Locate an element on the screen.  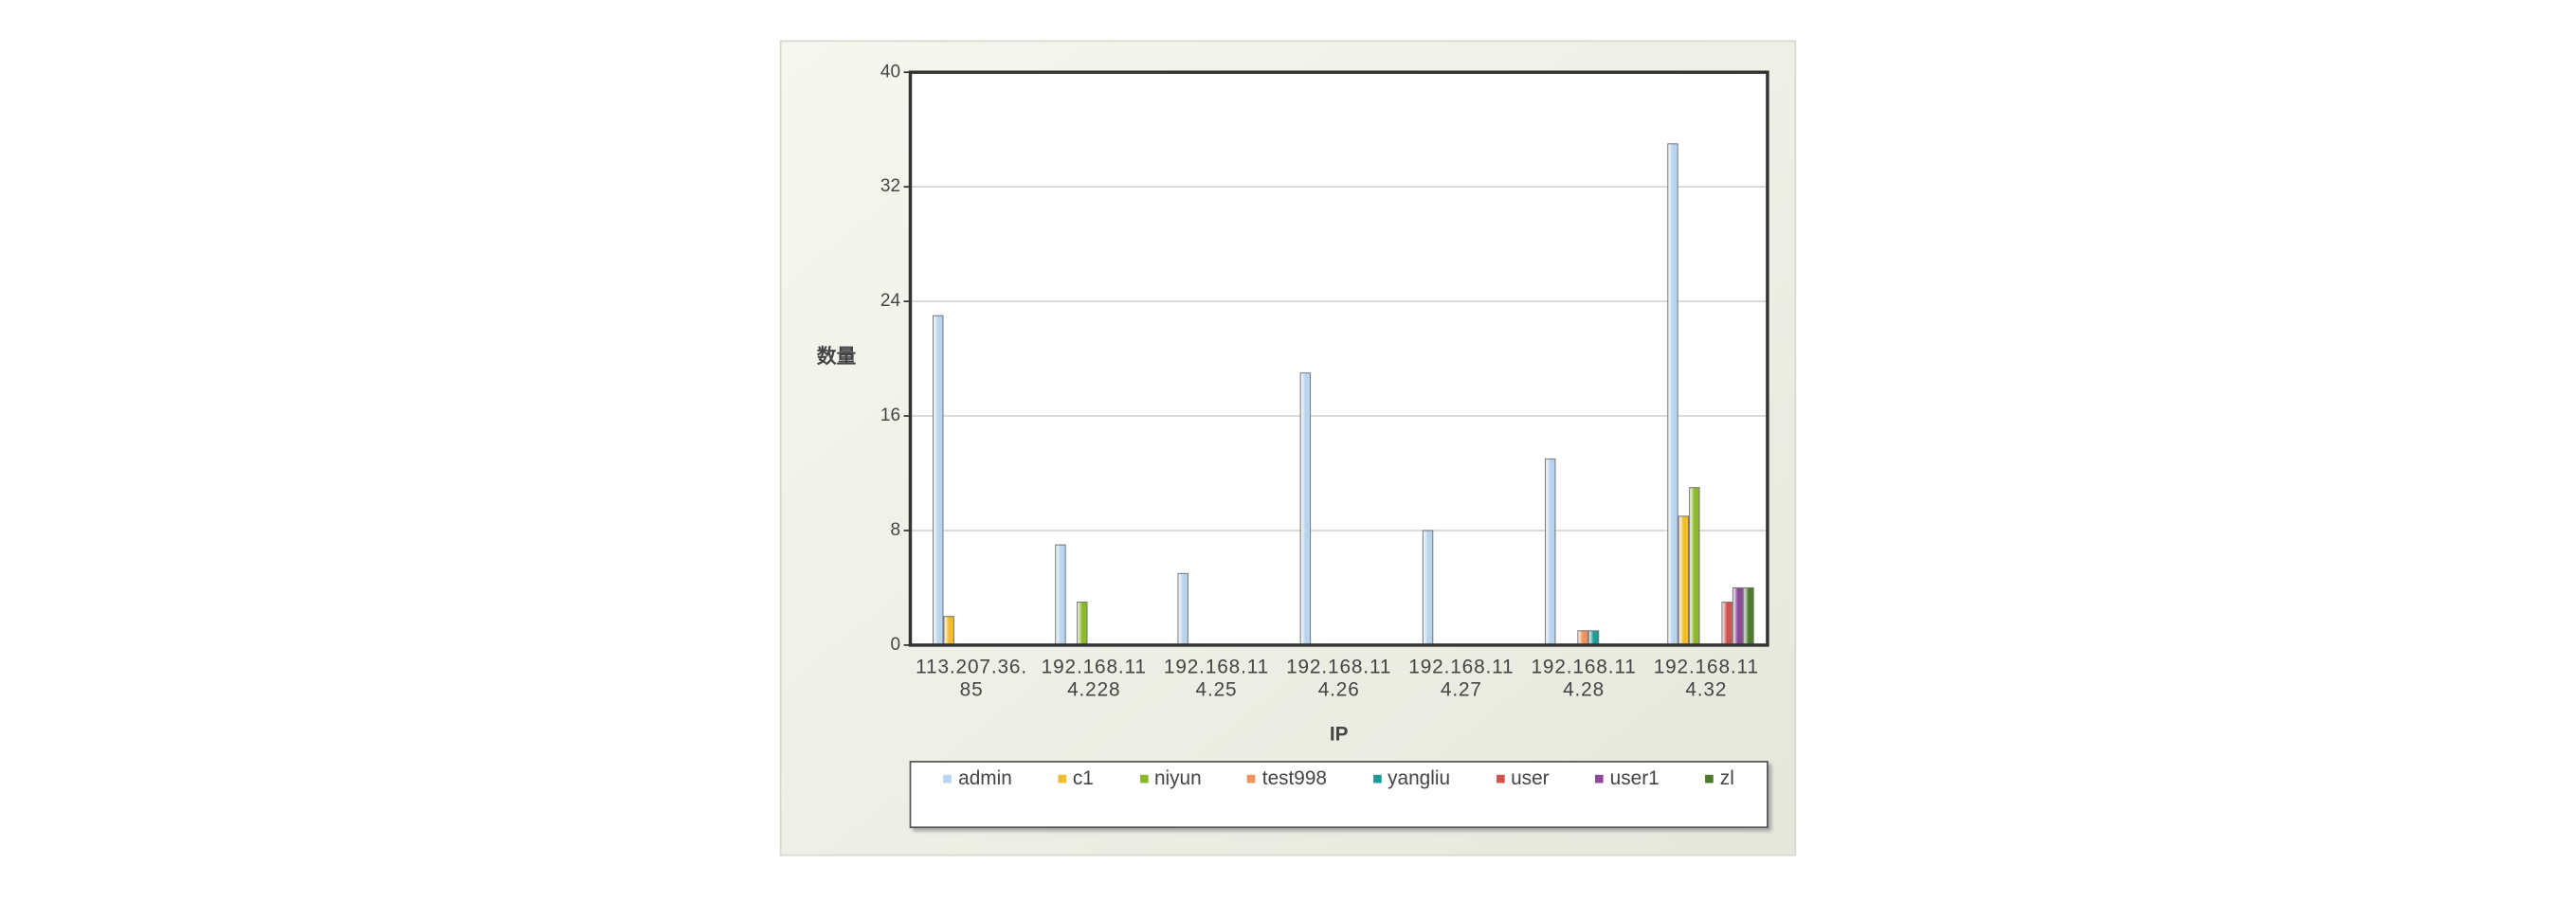
x-tick-label: 192.168.114.32 is located at coordinates (1706, 678).